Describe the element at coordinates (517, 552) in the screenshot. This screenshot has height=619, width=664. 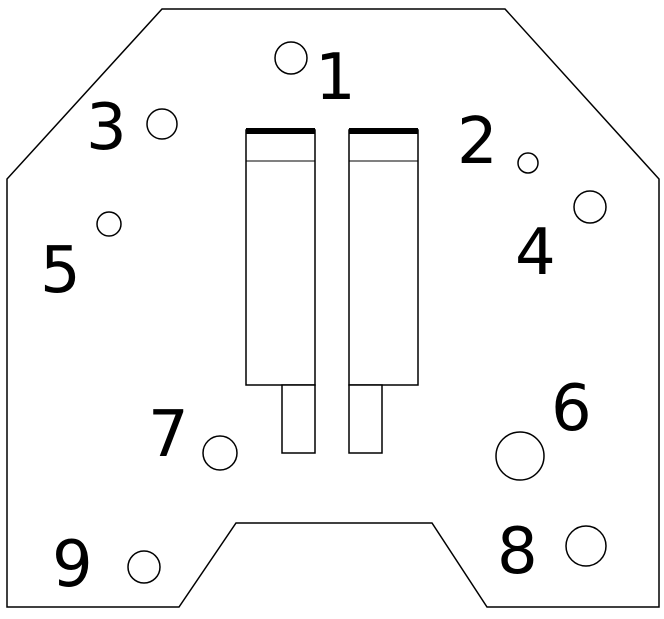
I see `label-8: 8` at that location.